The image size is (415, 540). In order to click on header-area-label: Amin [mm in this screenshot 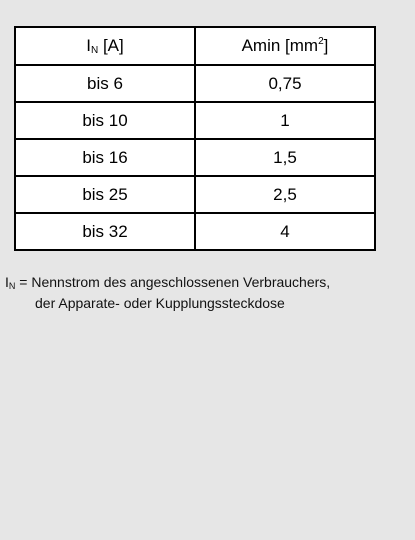, I will do `click(280, 45)`.